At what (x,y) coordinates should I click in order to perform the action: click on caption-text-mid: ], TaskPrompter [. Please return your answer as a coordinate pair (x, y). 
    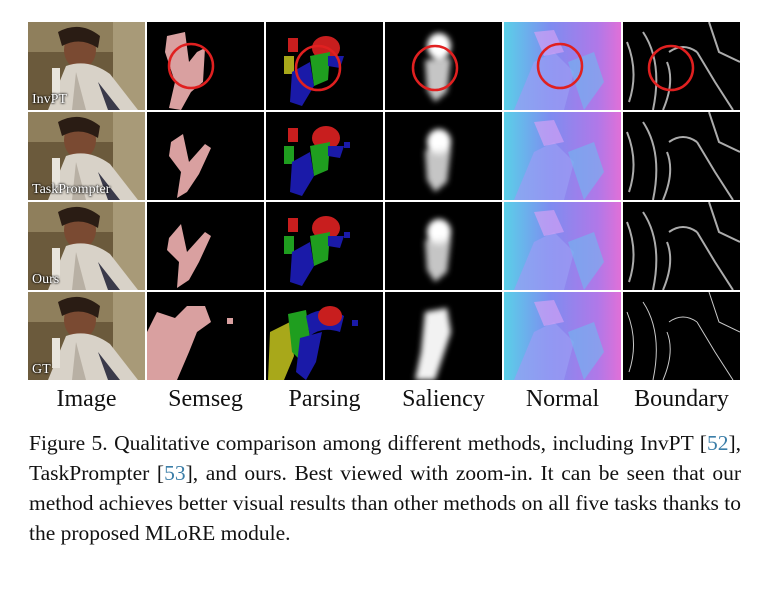
    Looking at the image, I should click on (385, 458).